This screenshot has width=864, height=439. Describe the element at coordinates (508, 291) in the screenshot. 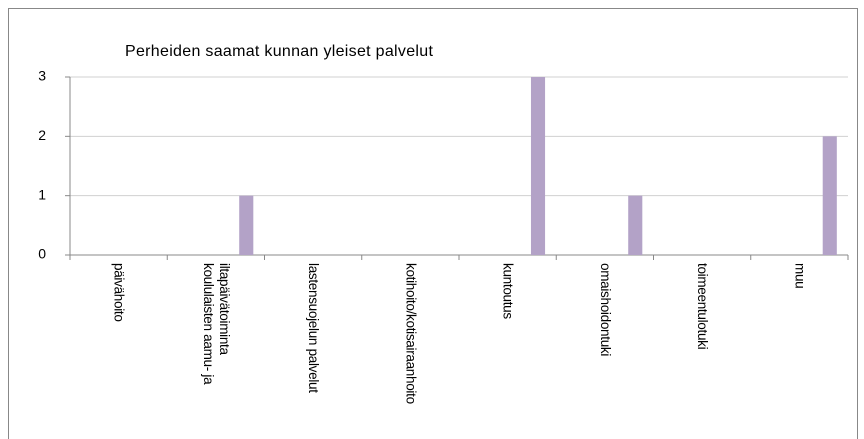

I see `x-tick-label: kuntoutus` at that location.